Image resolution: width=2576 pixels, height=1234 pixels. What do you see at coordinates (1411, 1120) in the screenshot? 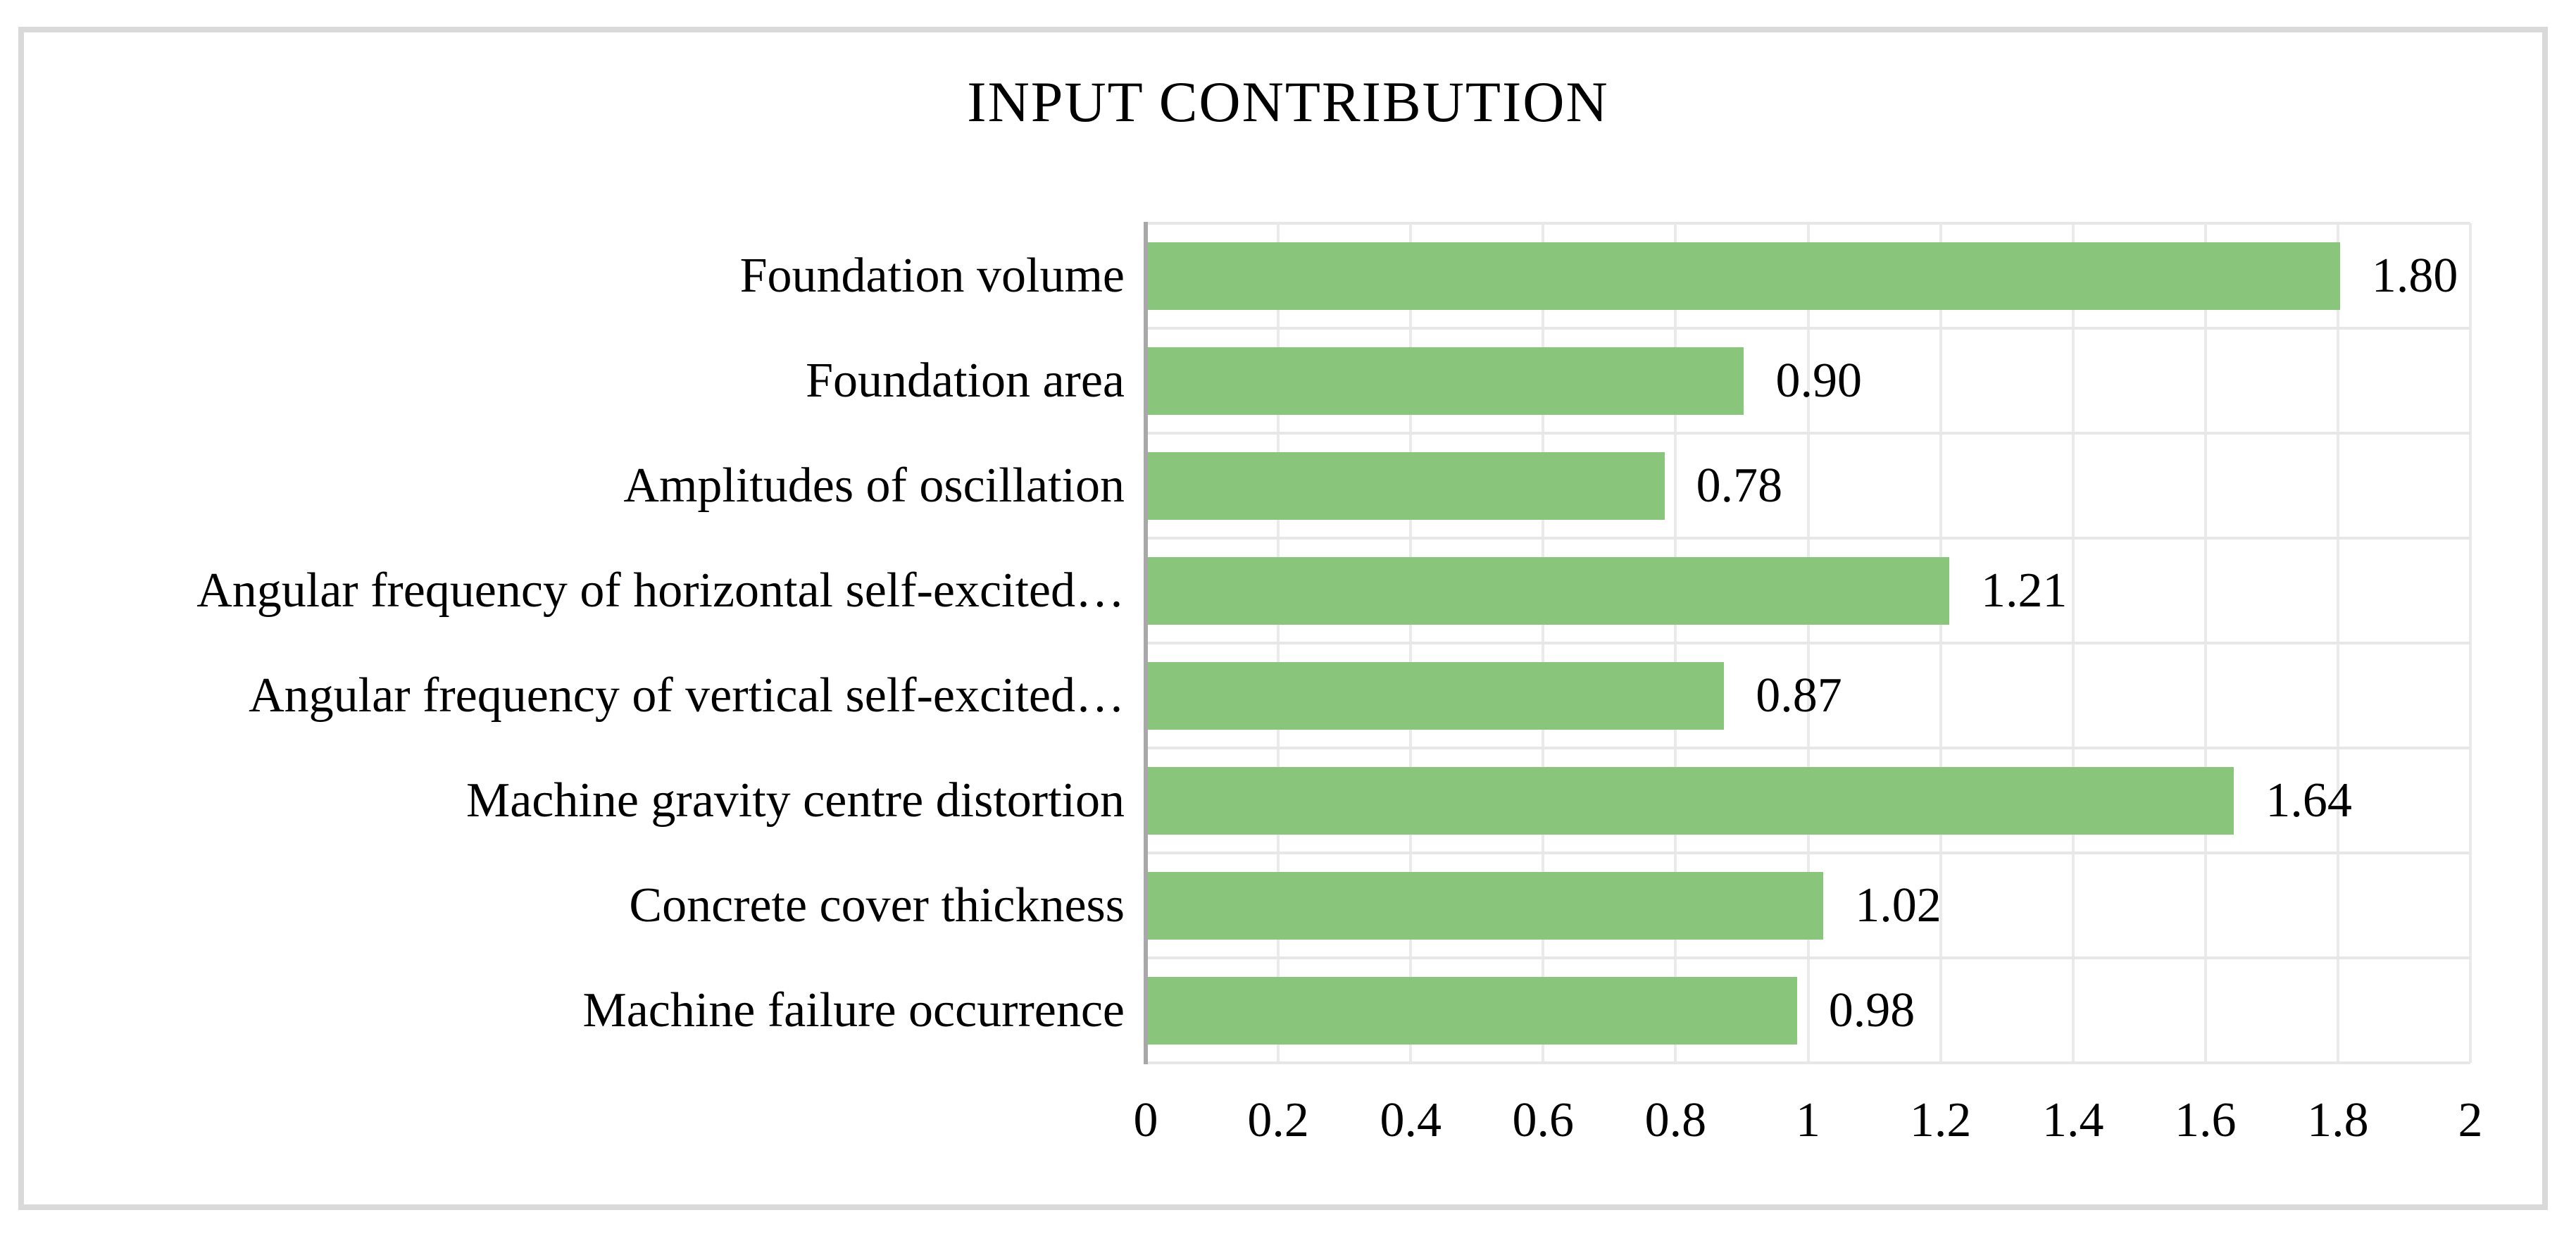
I see `x-tick-label: 0.4` at bounding box center [1411, 1120].